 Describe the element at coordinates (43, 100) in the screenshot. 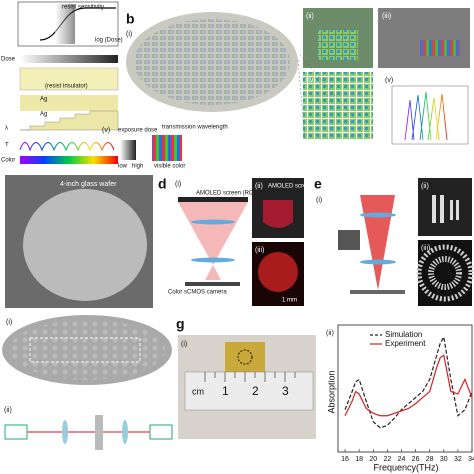

I see `row-label: Ag` at that location.